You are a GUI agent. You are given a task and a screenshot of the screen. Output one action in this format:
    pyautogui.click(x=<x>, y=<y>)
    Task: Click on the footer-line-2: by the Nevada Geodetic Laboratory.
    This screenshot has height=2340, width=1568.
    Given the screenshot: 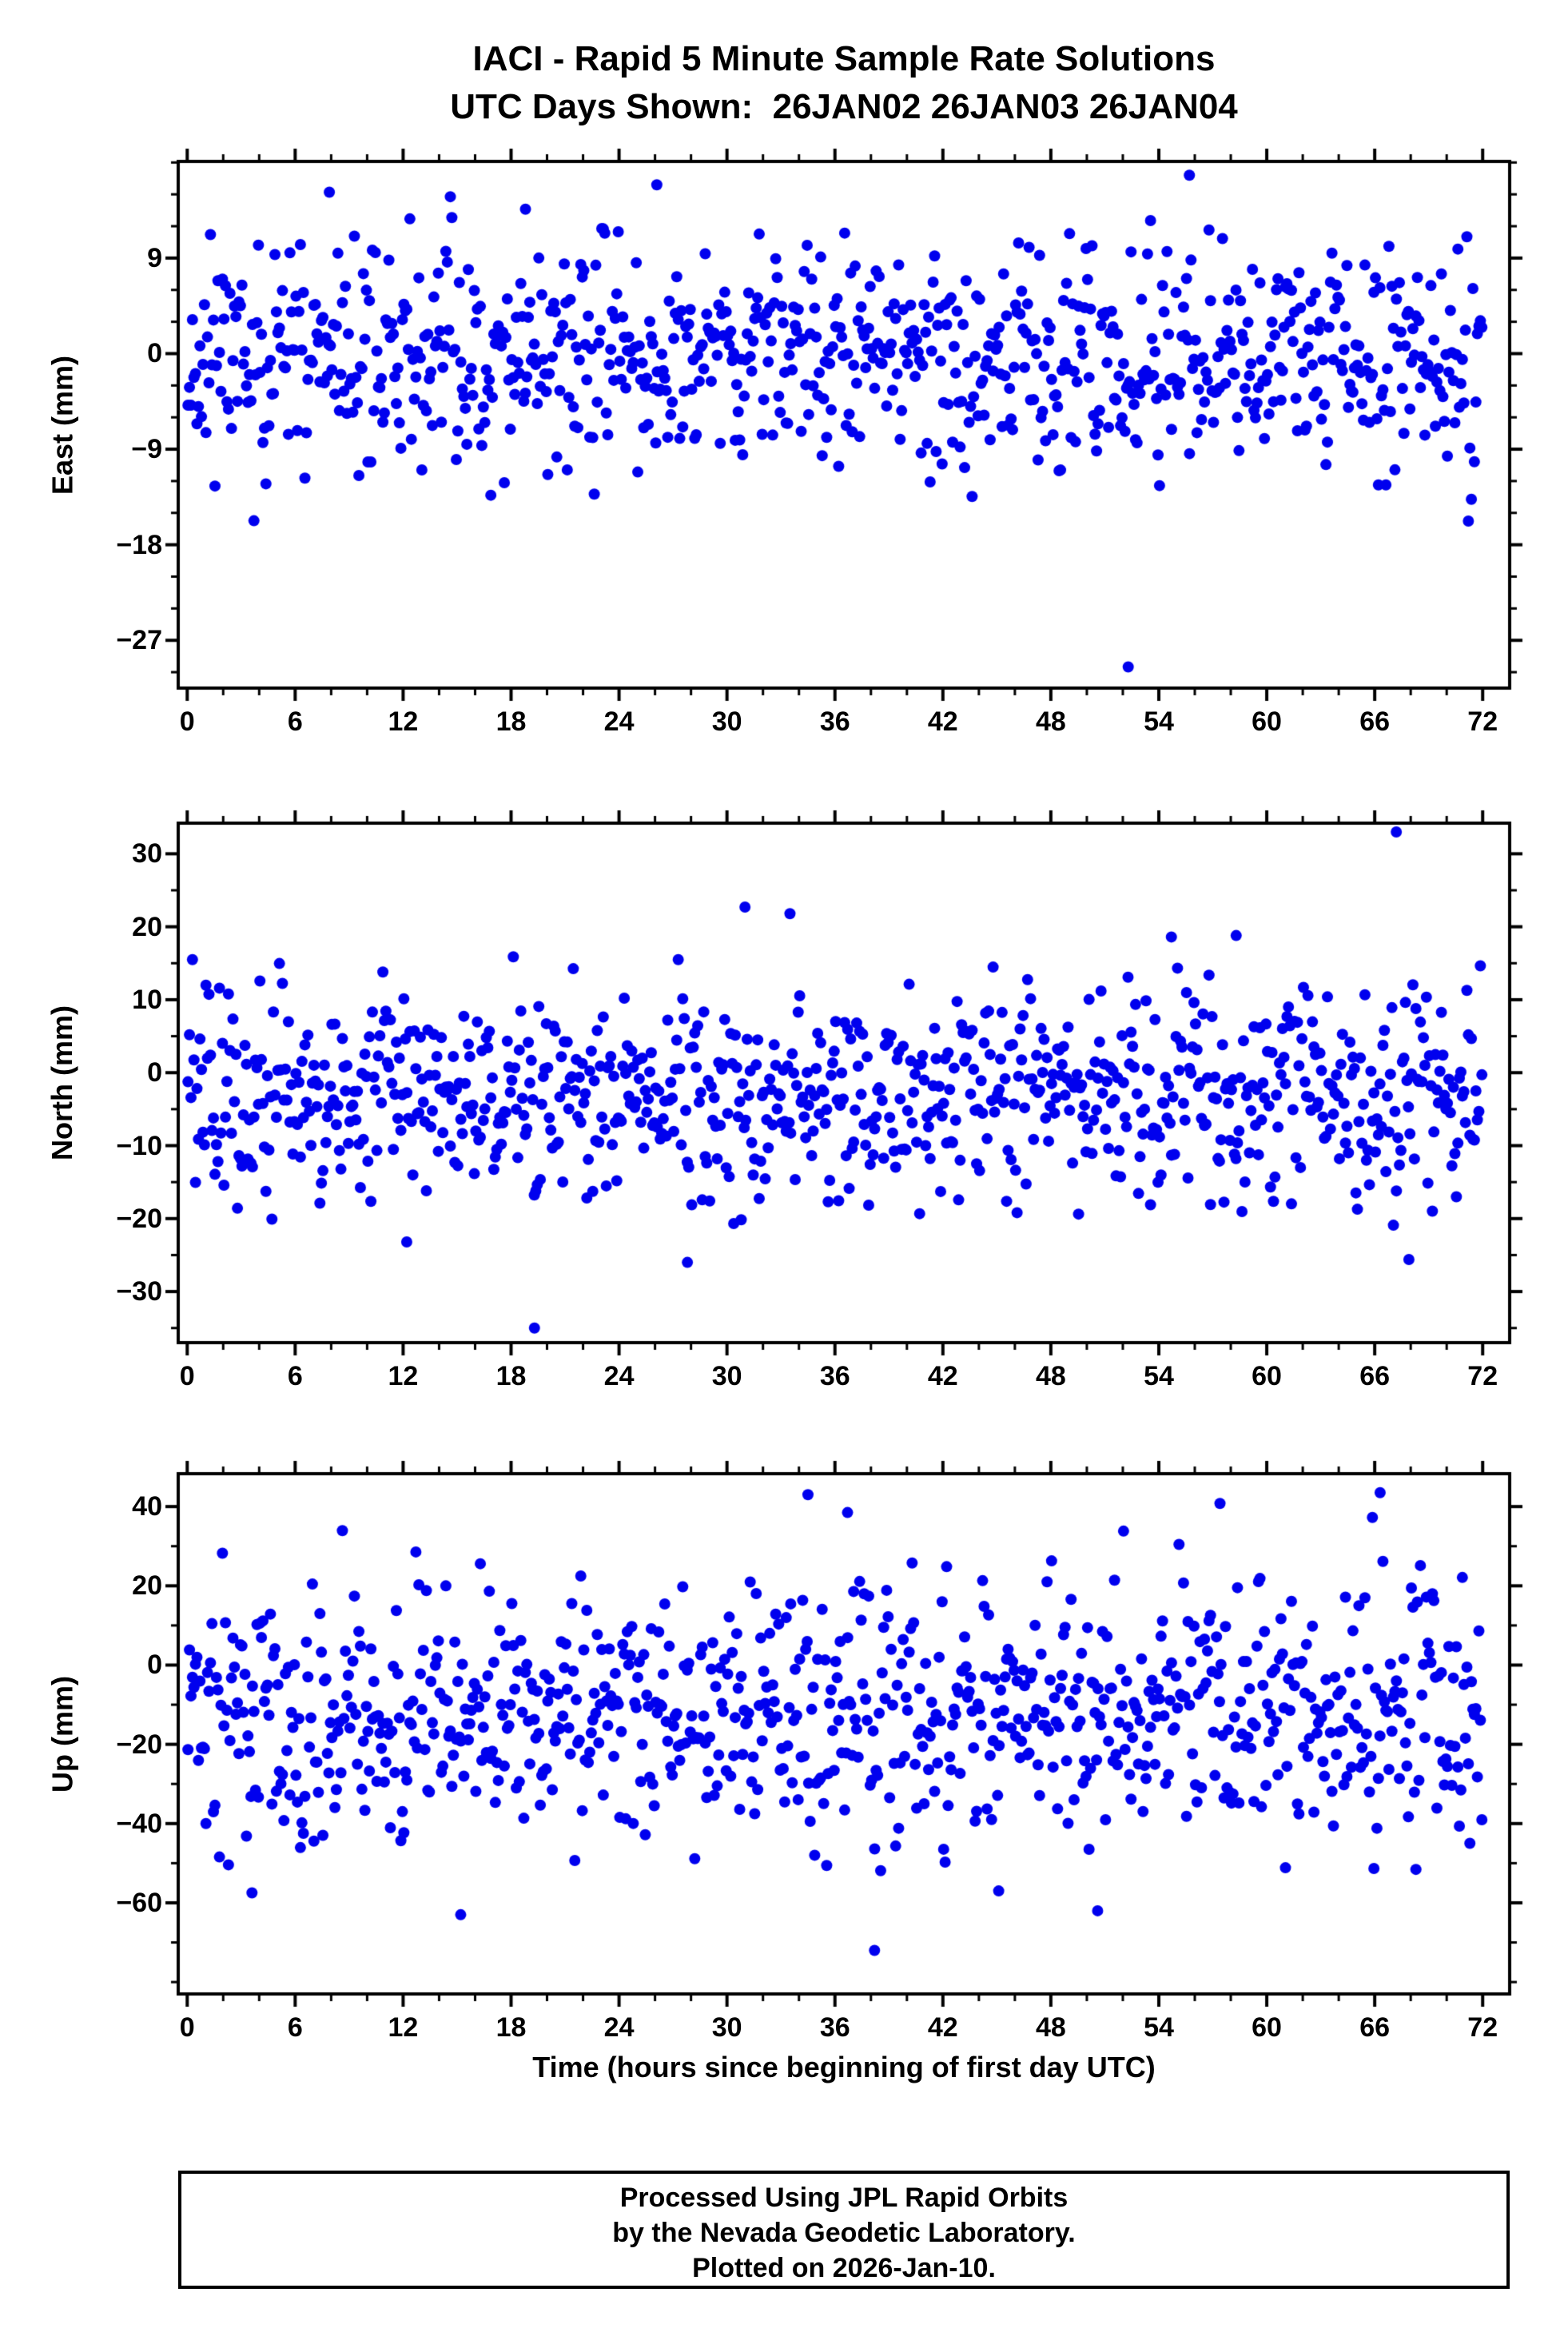 What is the action you would take?
    pyautogui.click(x=844, y=2233)
    